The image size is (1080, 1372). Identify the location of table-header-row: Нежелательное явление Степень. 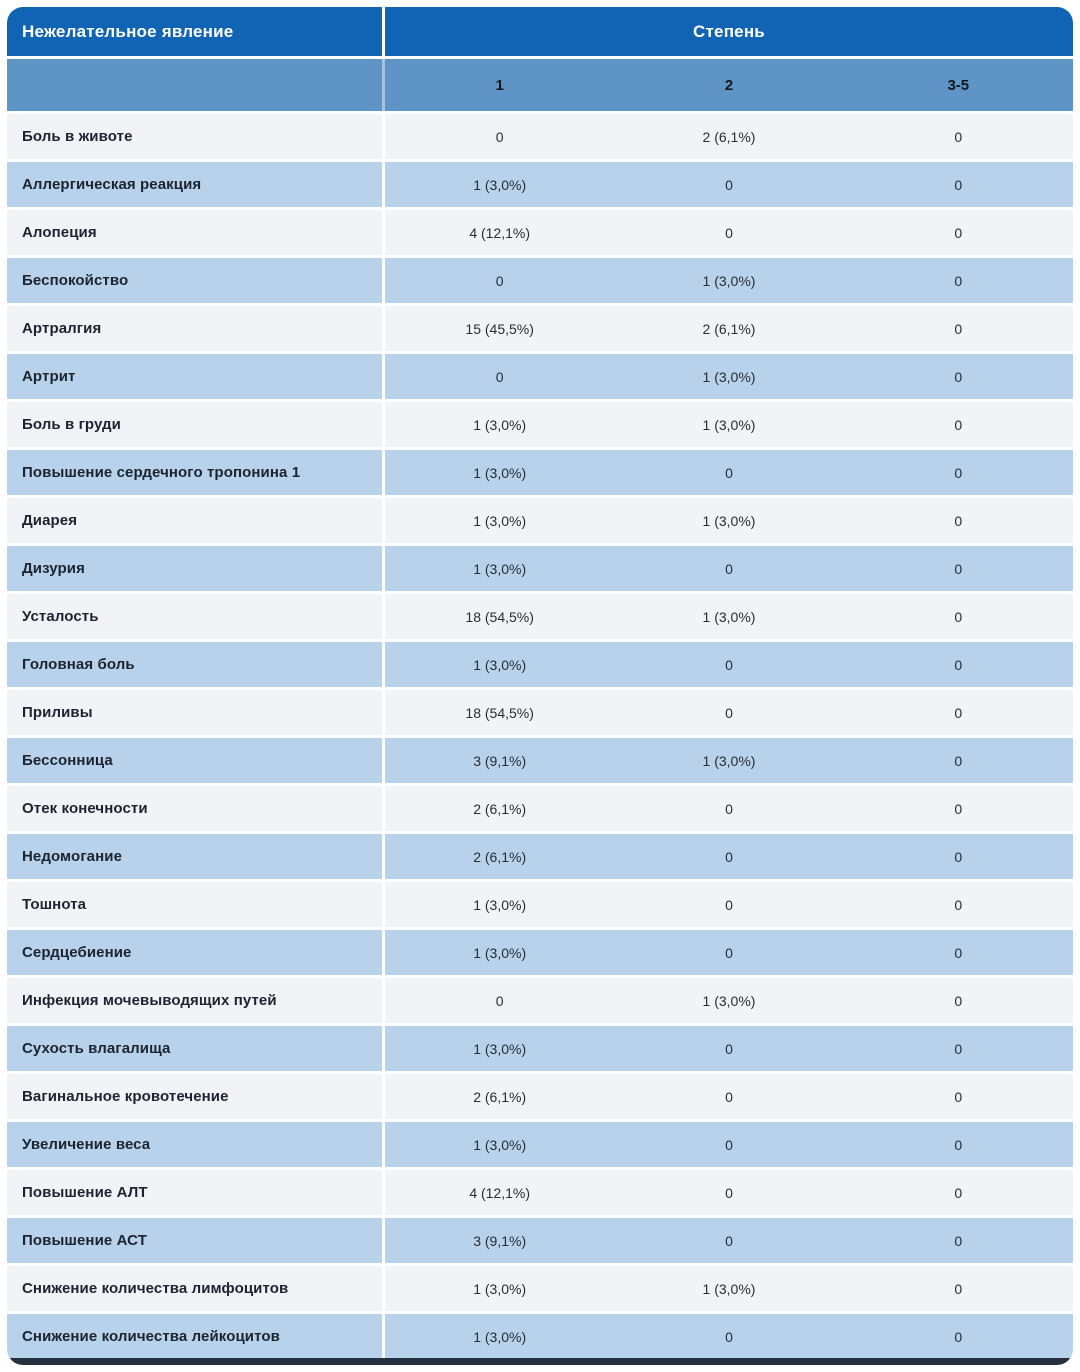
(540, 31).